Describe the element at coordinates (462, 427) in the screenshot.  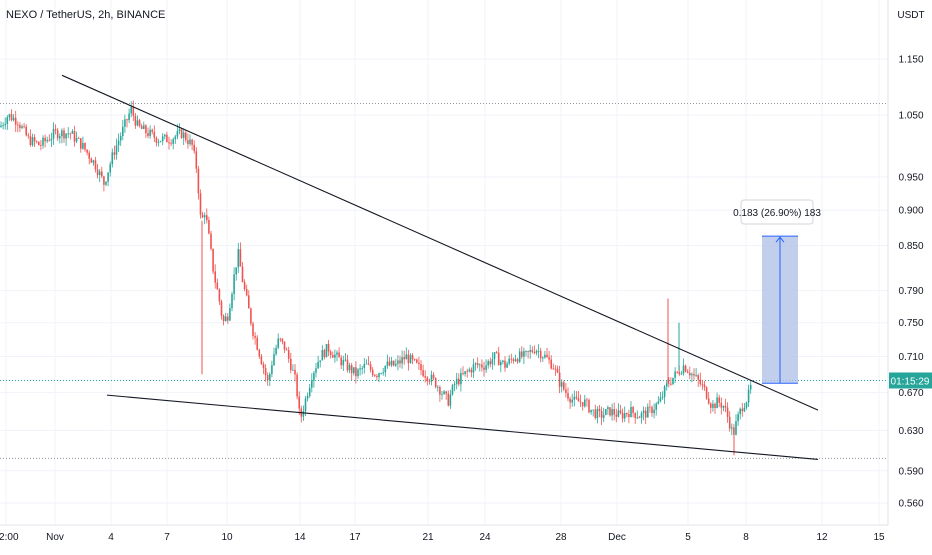
I see `trendline` at that location.